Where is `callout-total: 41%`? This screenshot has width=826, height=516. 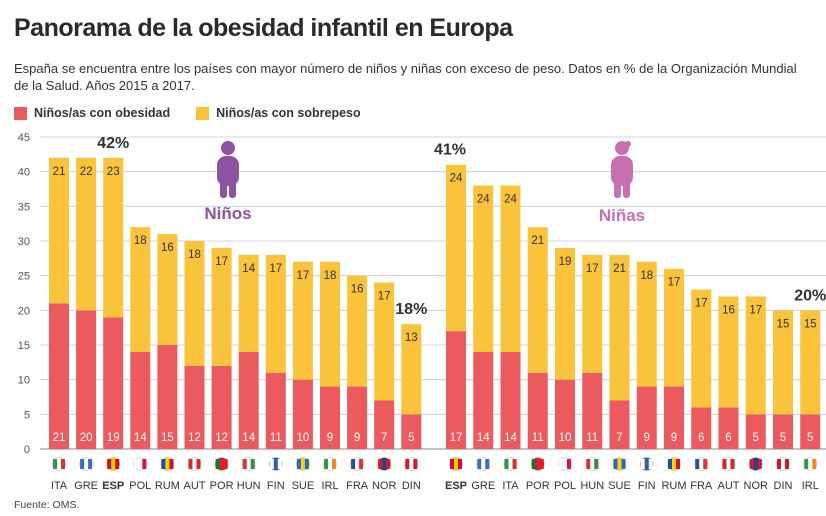
callout-total: 41% is located at coordinates (450, 150).